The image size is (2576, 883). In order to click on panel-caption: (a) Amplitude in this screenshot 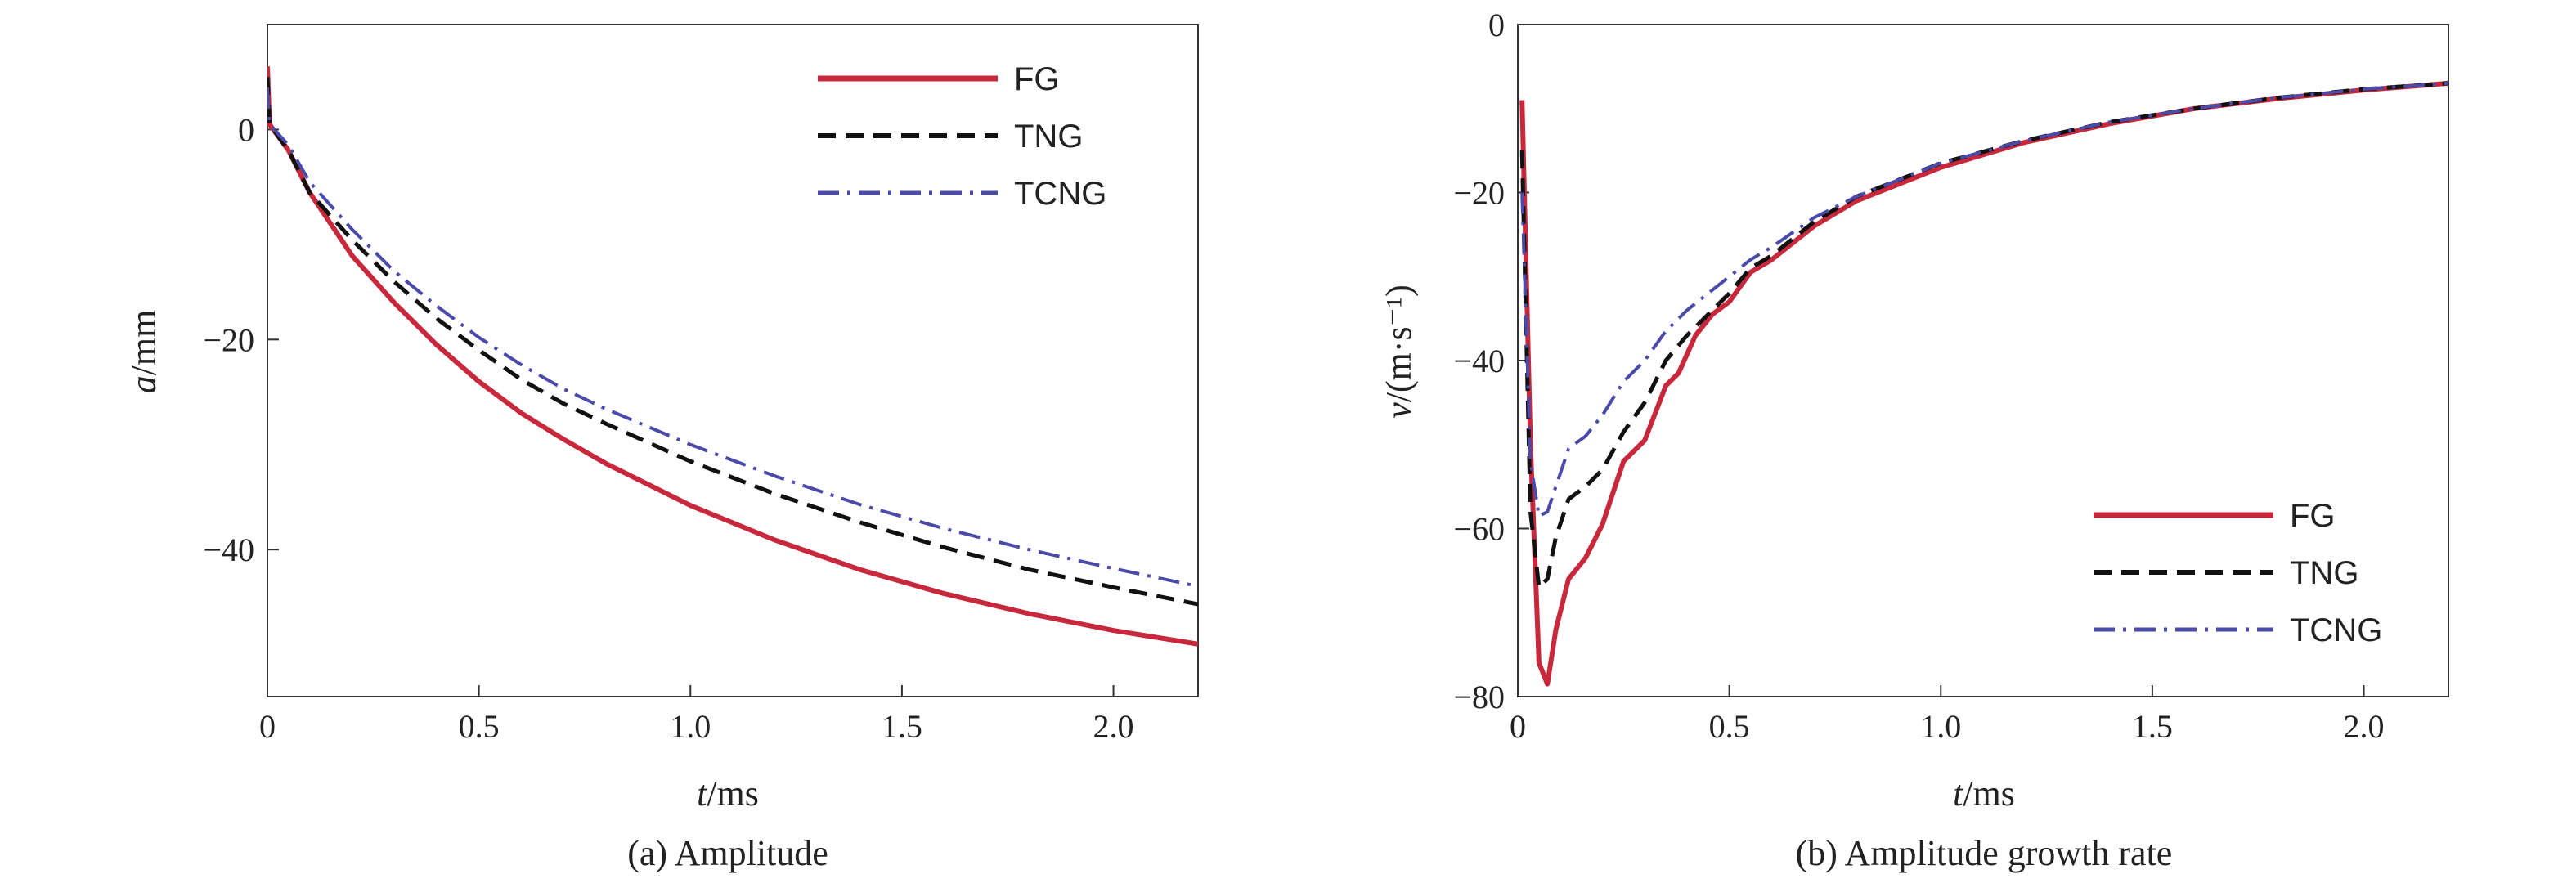, I will do `click(727, 853)`.